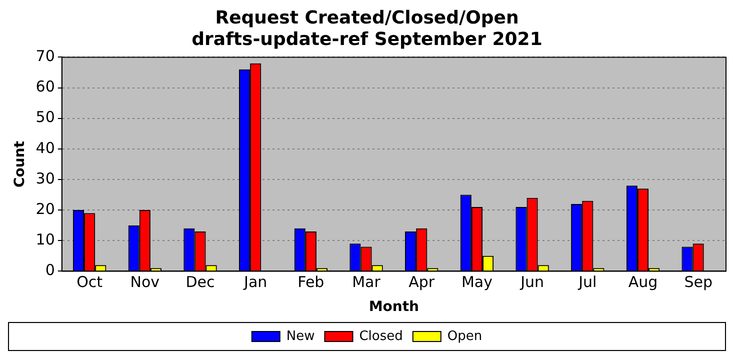  What do you see at coordinates (464, 336) in the screenshot?
I see `legend-label: Open` at bounding box center [464, 336].